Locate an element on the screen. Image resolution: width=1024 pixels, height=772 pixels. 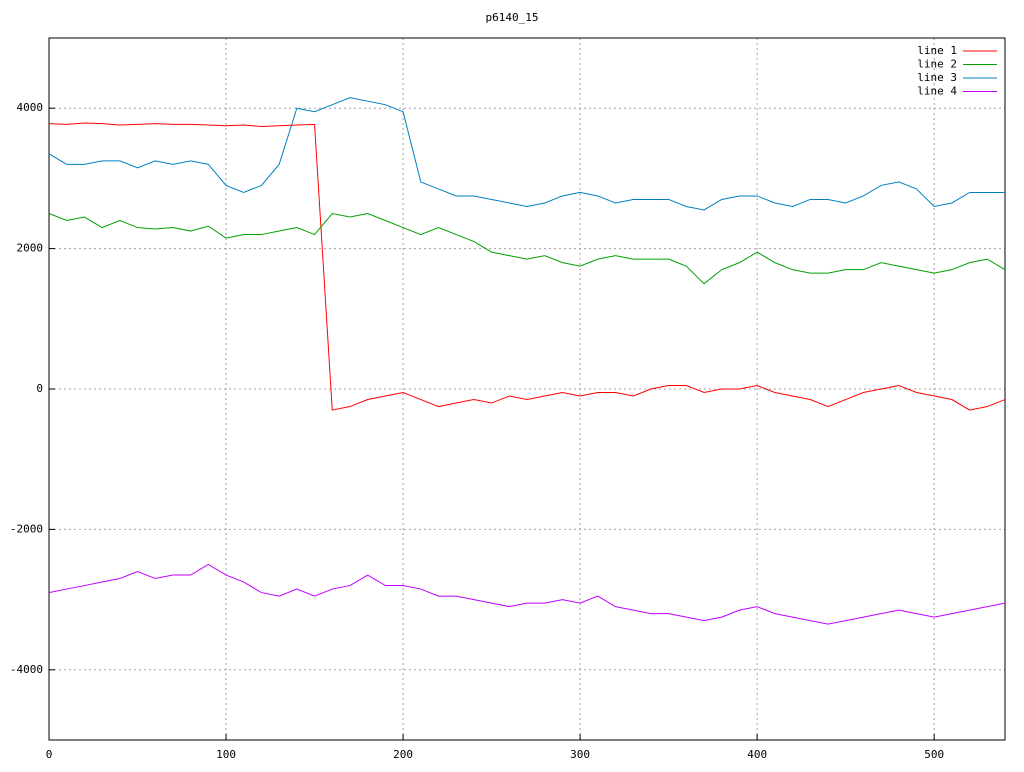
x-tick-label: 200 is located at coordinates (403, 754).